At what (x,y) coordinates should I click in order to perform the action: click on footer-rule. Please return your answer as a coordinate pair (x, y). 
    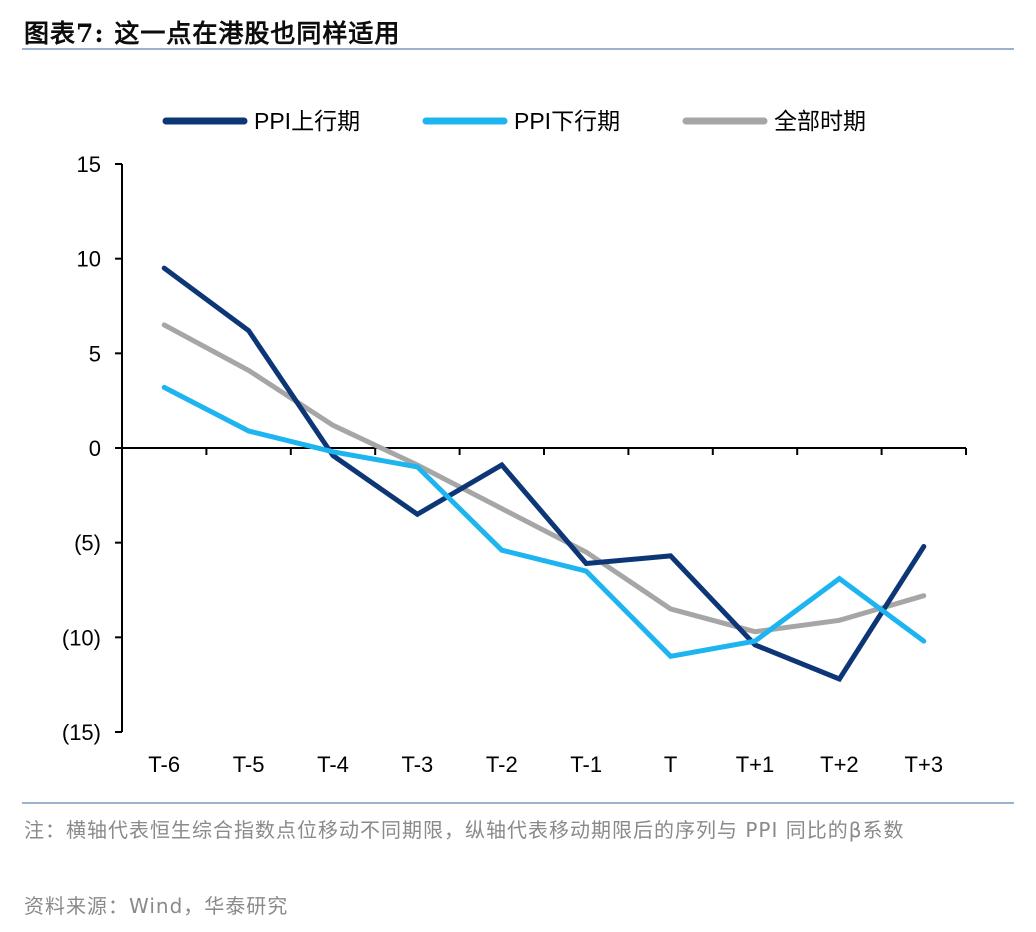
    Looking at the image, I should click on (518, 803).